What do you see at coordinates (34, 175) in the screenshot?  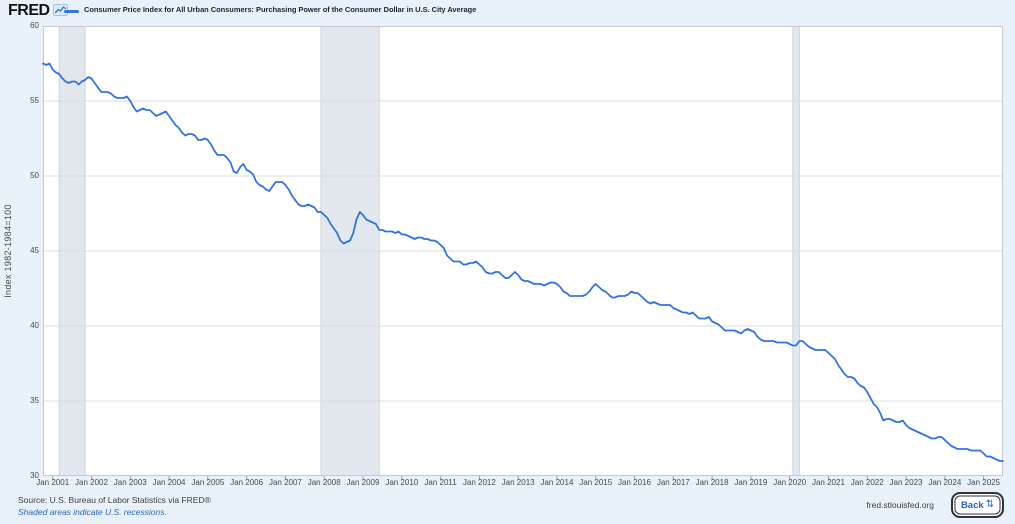 I see `y-tick-label: 50` at bounding box center [34, 175].